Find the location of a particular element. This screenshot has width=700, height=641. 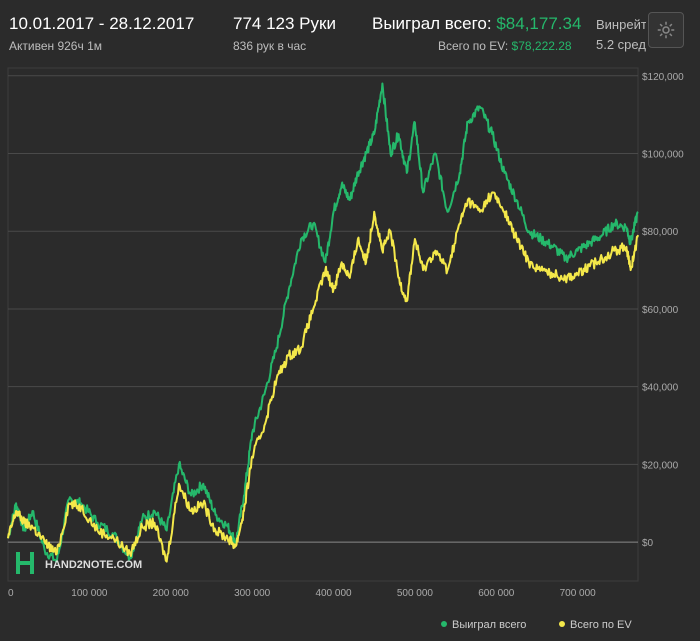

date-range: 10.01.2017 - 28.12.2017 is located at coordinates (102, 23).